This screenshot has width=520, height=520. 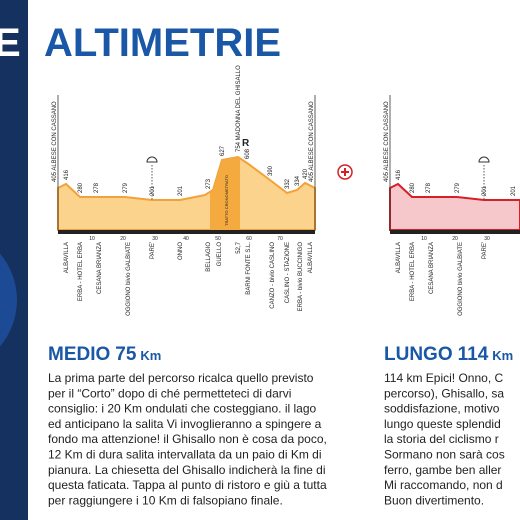 What do you see at coordinates (312, 141) in the screenshot?
I see `end-label: 405 ALBESE CON CASSANO` at bounding box center [312, 141].